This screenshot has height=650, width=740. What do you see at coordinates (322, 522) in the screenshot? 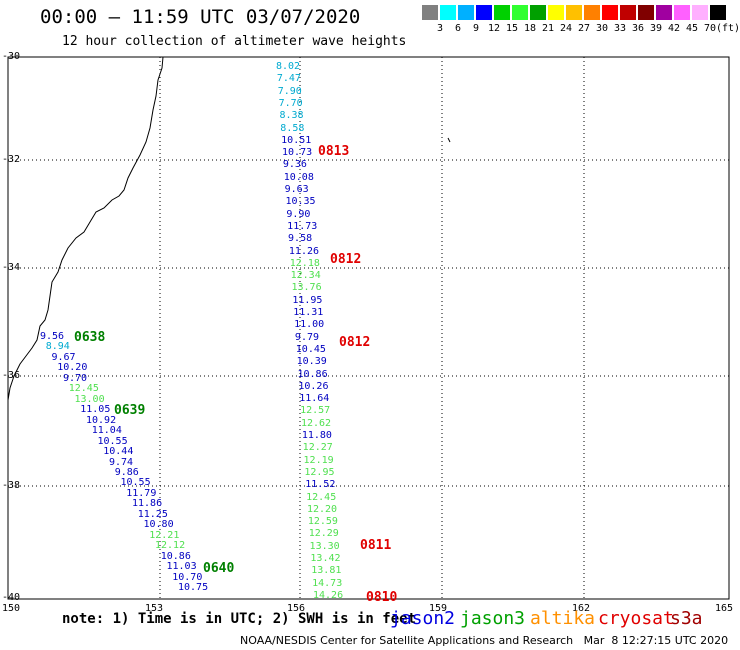
I see `wave-height-label: 12.59` at bounding box center [322, 522].